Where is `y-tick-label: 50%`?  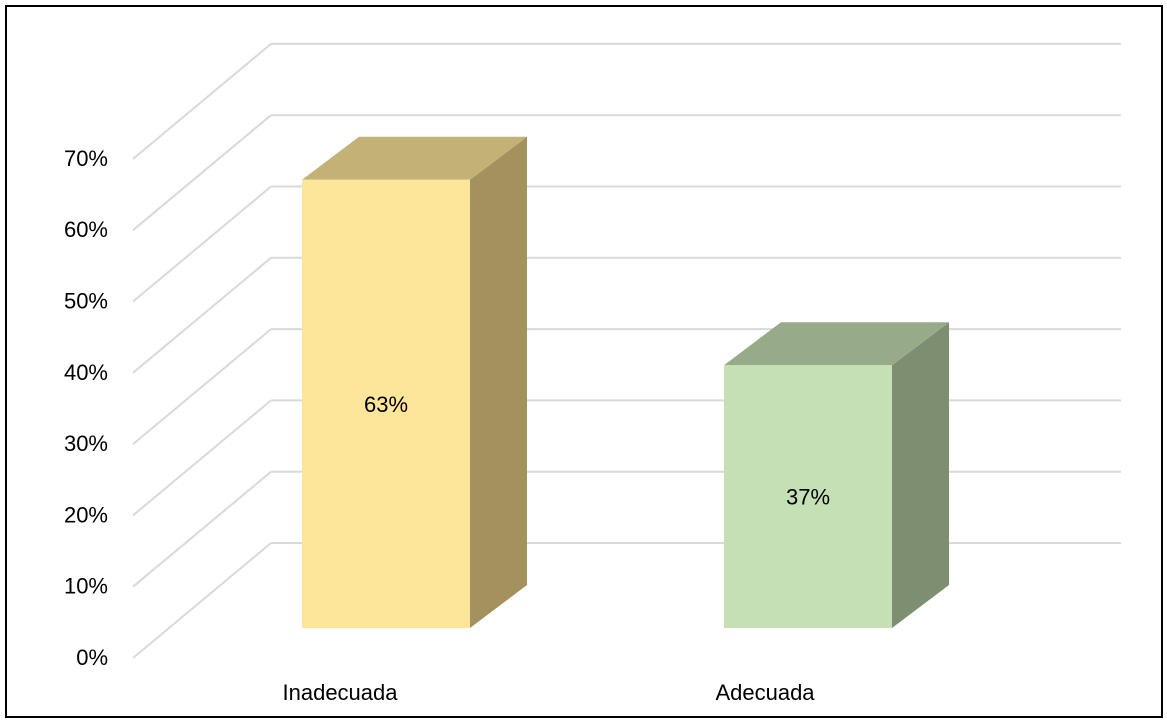
y-tick-label: 50% is located at coordinates (86, 301).